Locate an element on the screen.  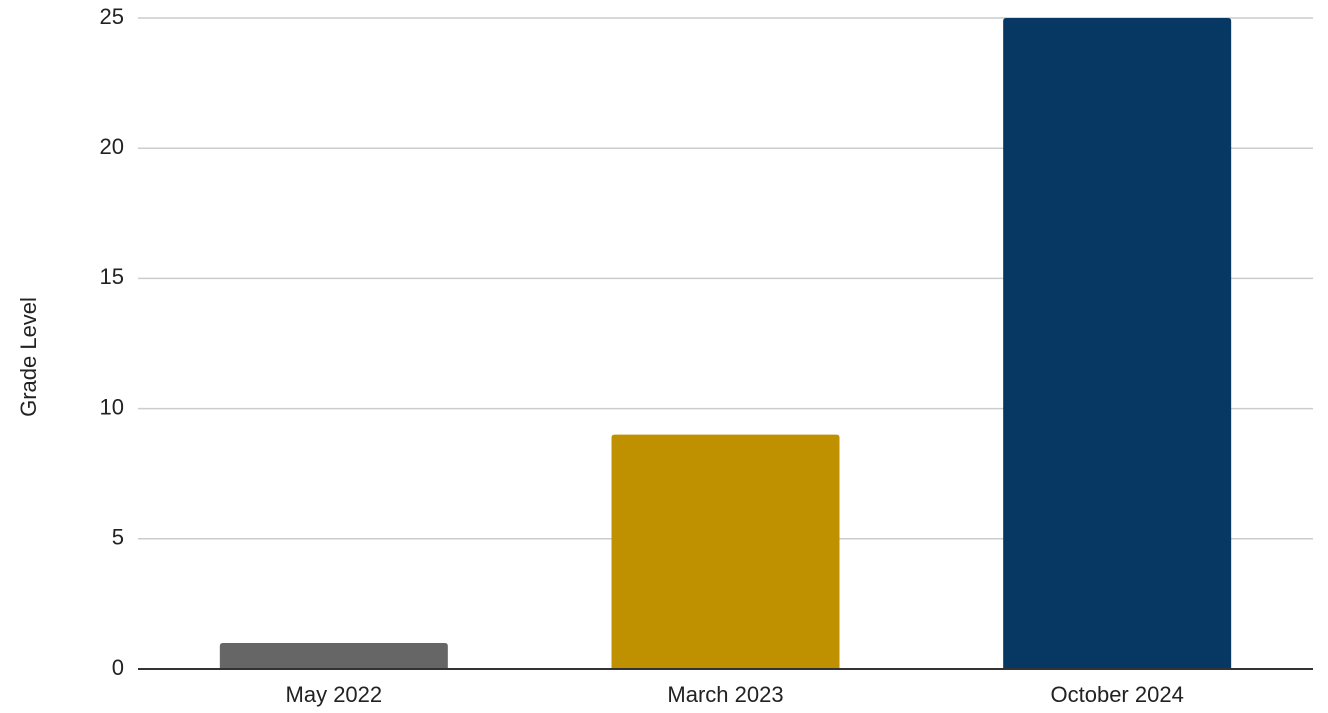
bar-march-2023 is located at coordinates (725, 551).